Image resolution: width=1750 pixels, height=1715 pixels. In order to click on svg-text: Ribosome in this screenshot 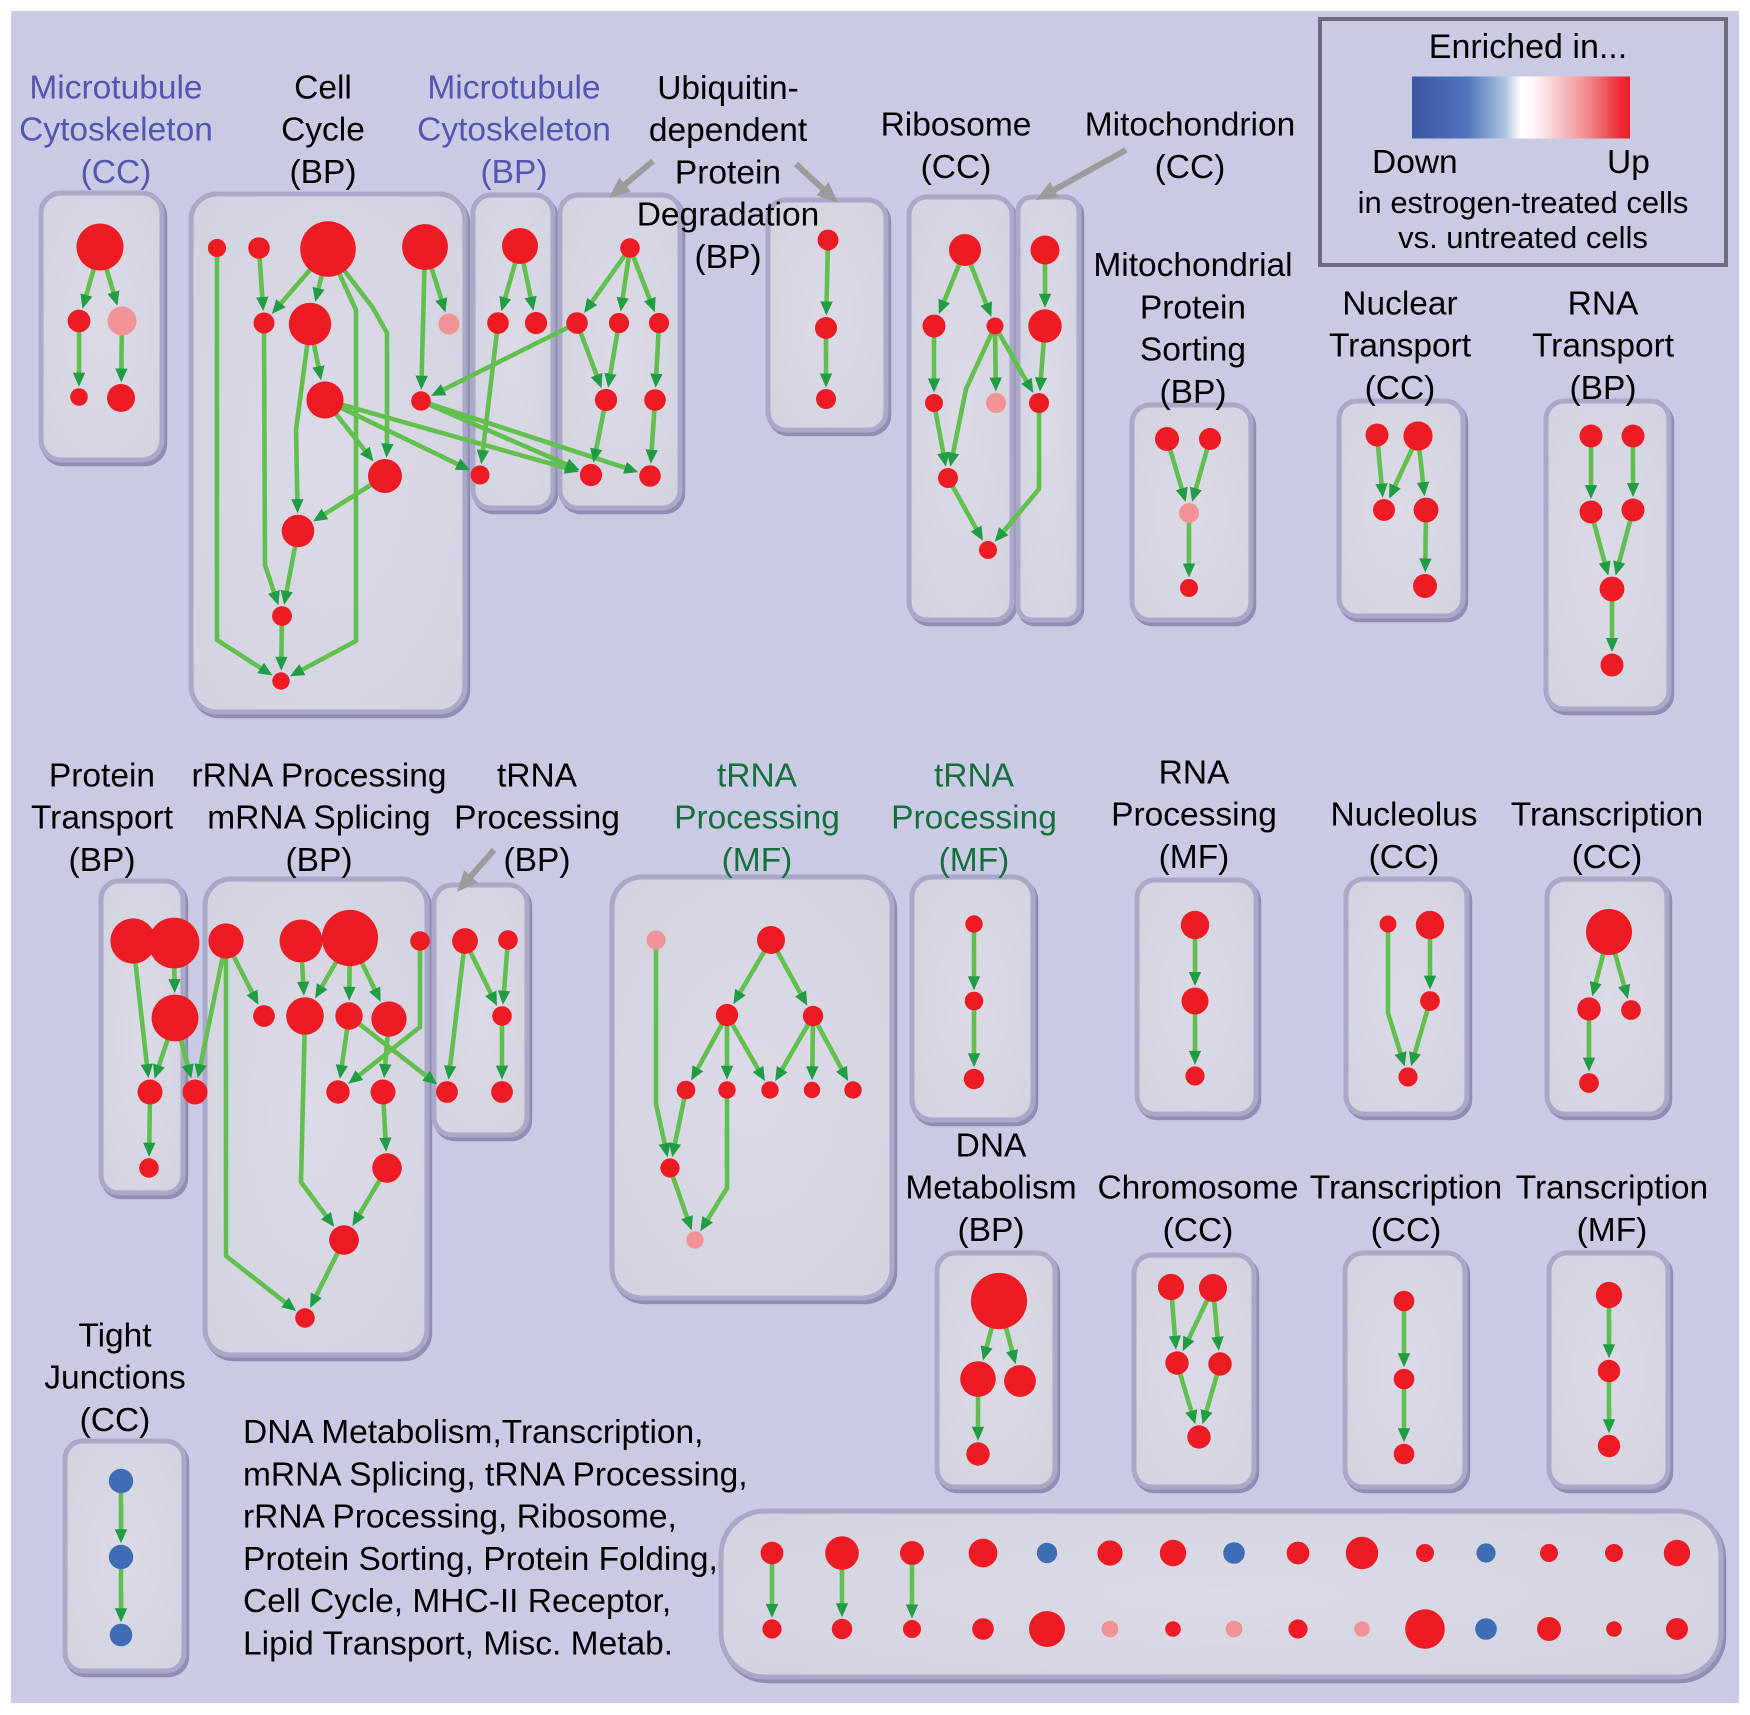, I will do `click(956, 125)`.